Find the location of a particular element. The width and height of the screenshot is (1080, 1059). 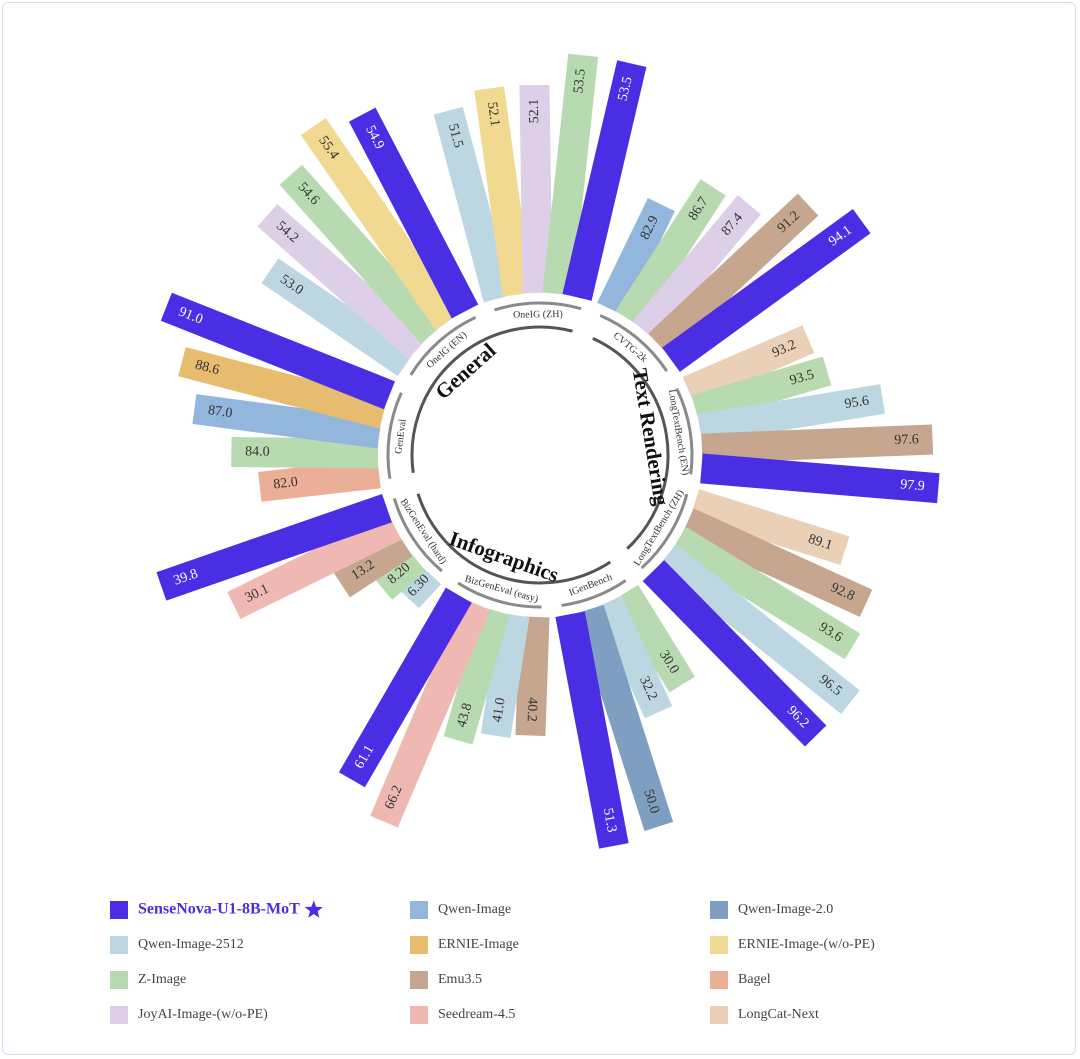

value-label: 93.5 is located at coordinates (802, 377).